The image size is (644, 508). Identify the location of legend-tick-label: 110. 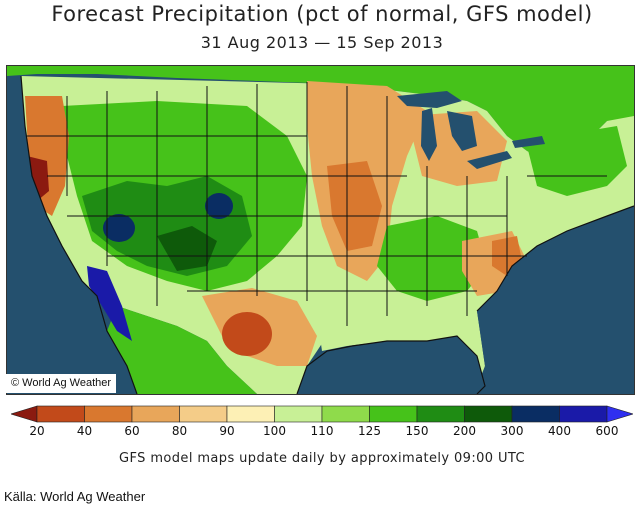
(322, 431).